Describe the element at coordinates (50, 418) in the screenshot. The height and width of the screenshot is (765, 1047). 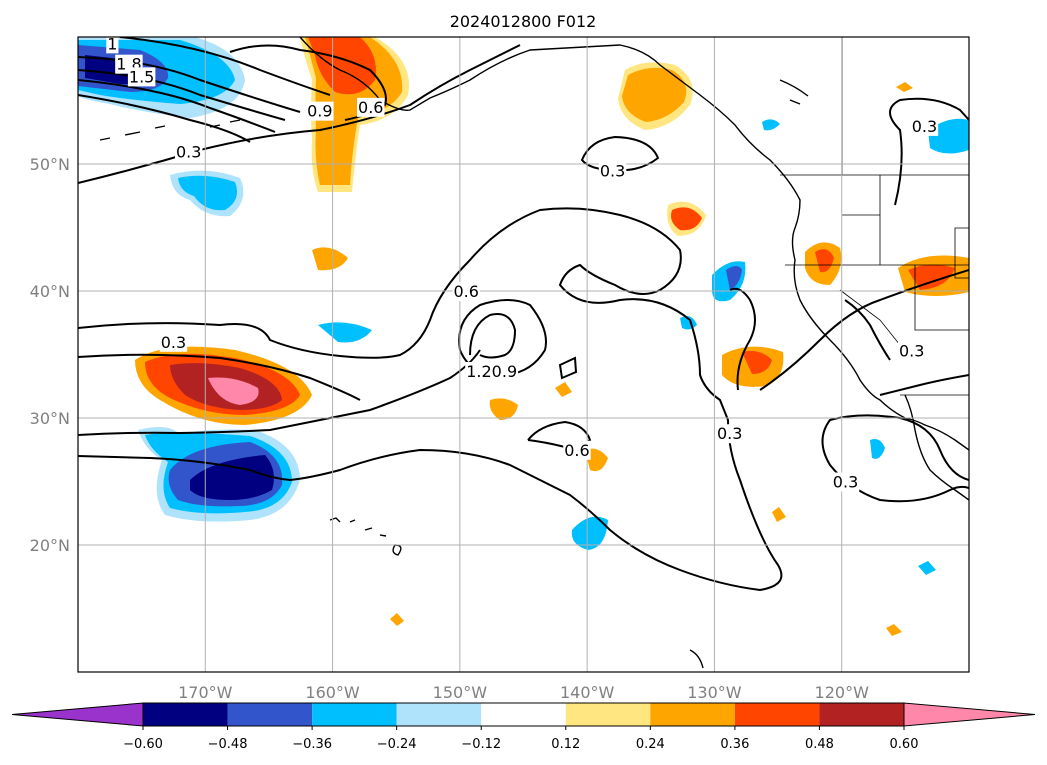
I see `lat-tick-label: 30°N` at that location.